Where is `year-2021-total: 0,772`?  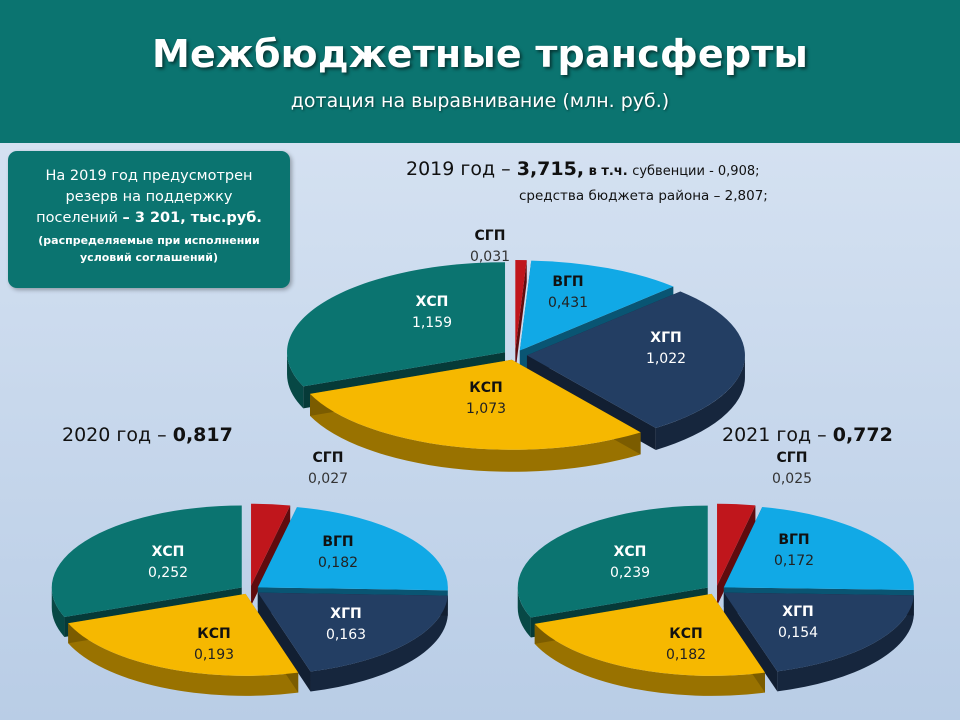
year-2021-total: 0,772 is located at coordinates (862, 435).